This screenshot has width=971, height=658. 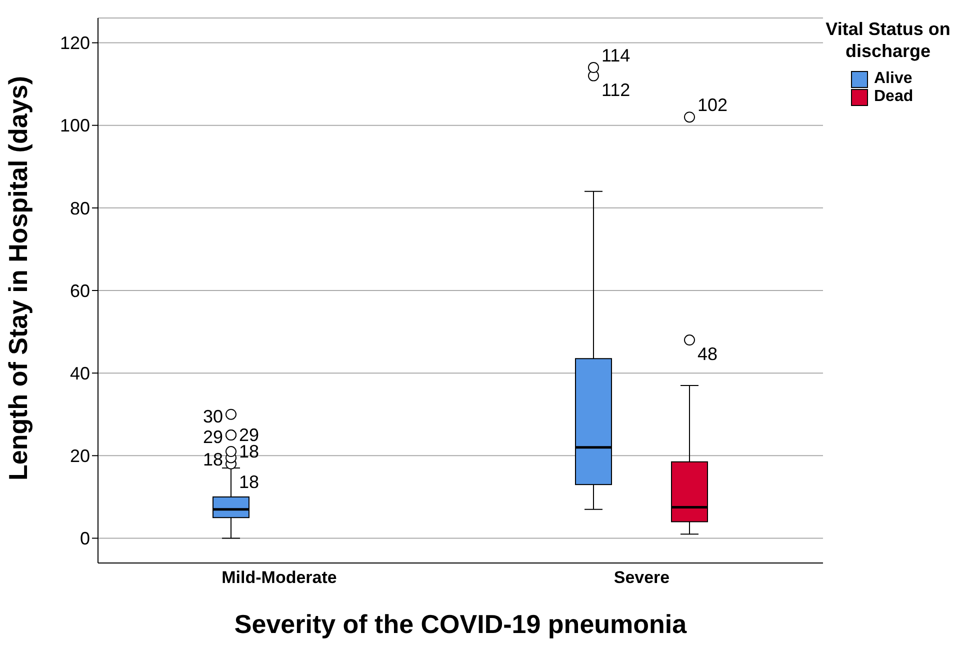 I want to click on y-tick-label: 20, so click(x=80, y=456).